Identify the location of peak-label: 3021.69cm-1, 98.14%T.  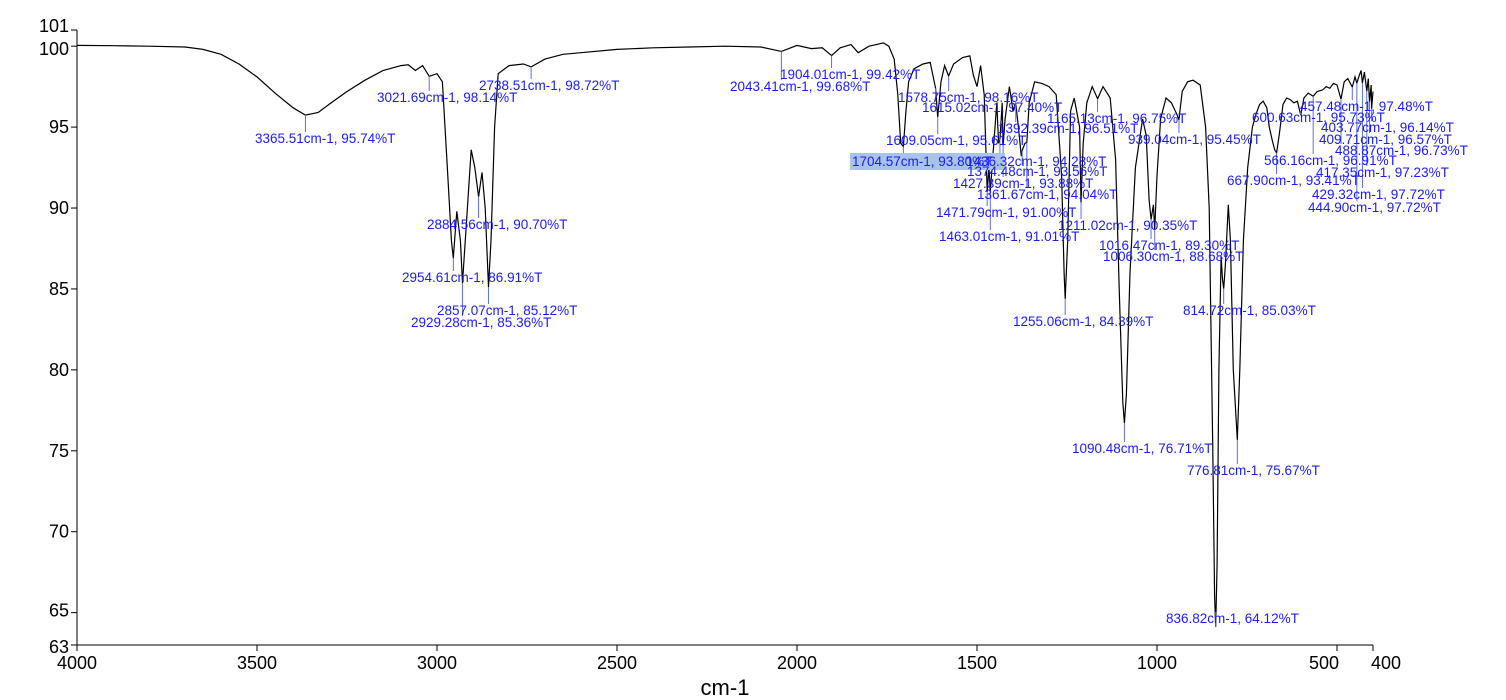
(447, 97).